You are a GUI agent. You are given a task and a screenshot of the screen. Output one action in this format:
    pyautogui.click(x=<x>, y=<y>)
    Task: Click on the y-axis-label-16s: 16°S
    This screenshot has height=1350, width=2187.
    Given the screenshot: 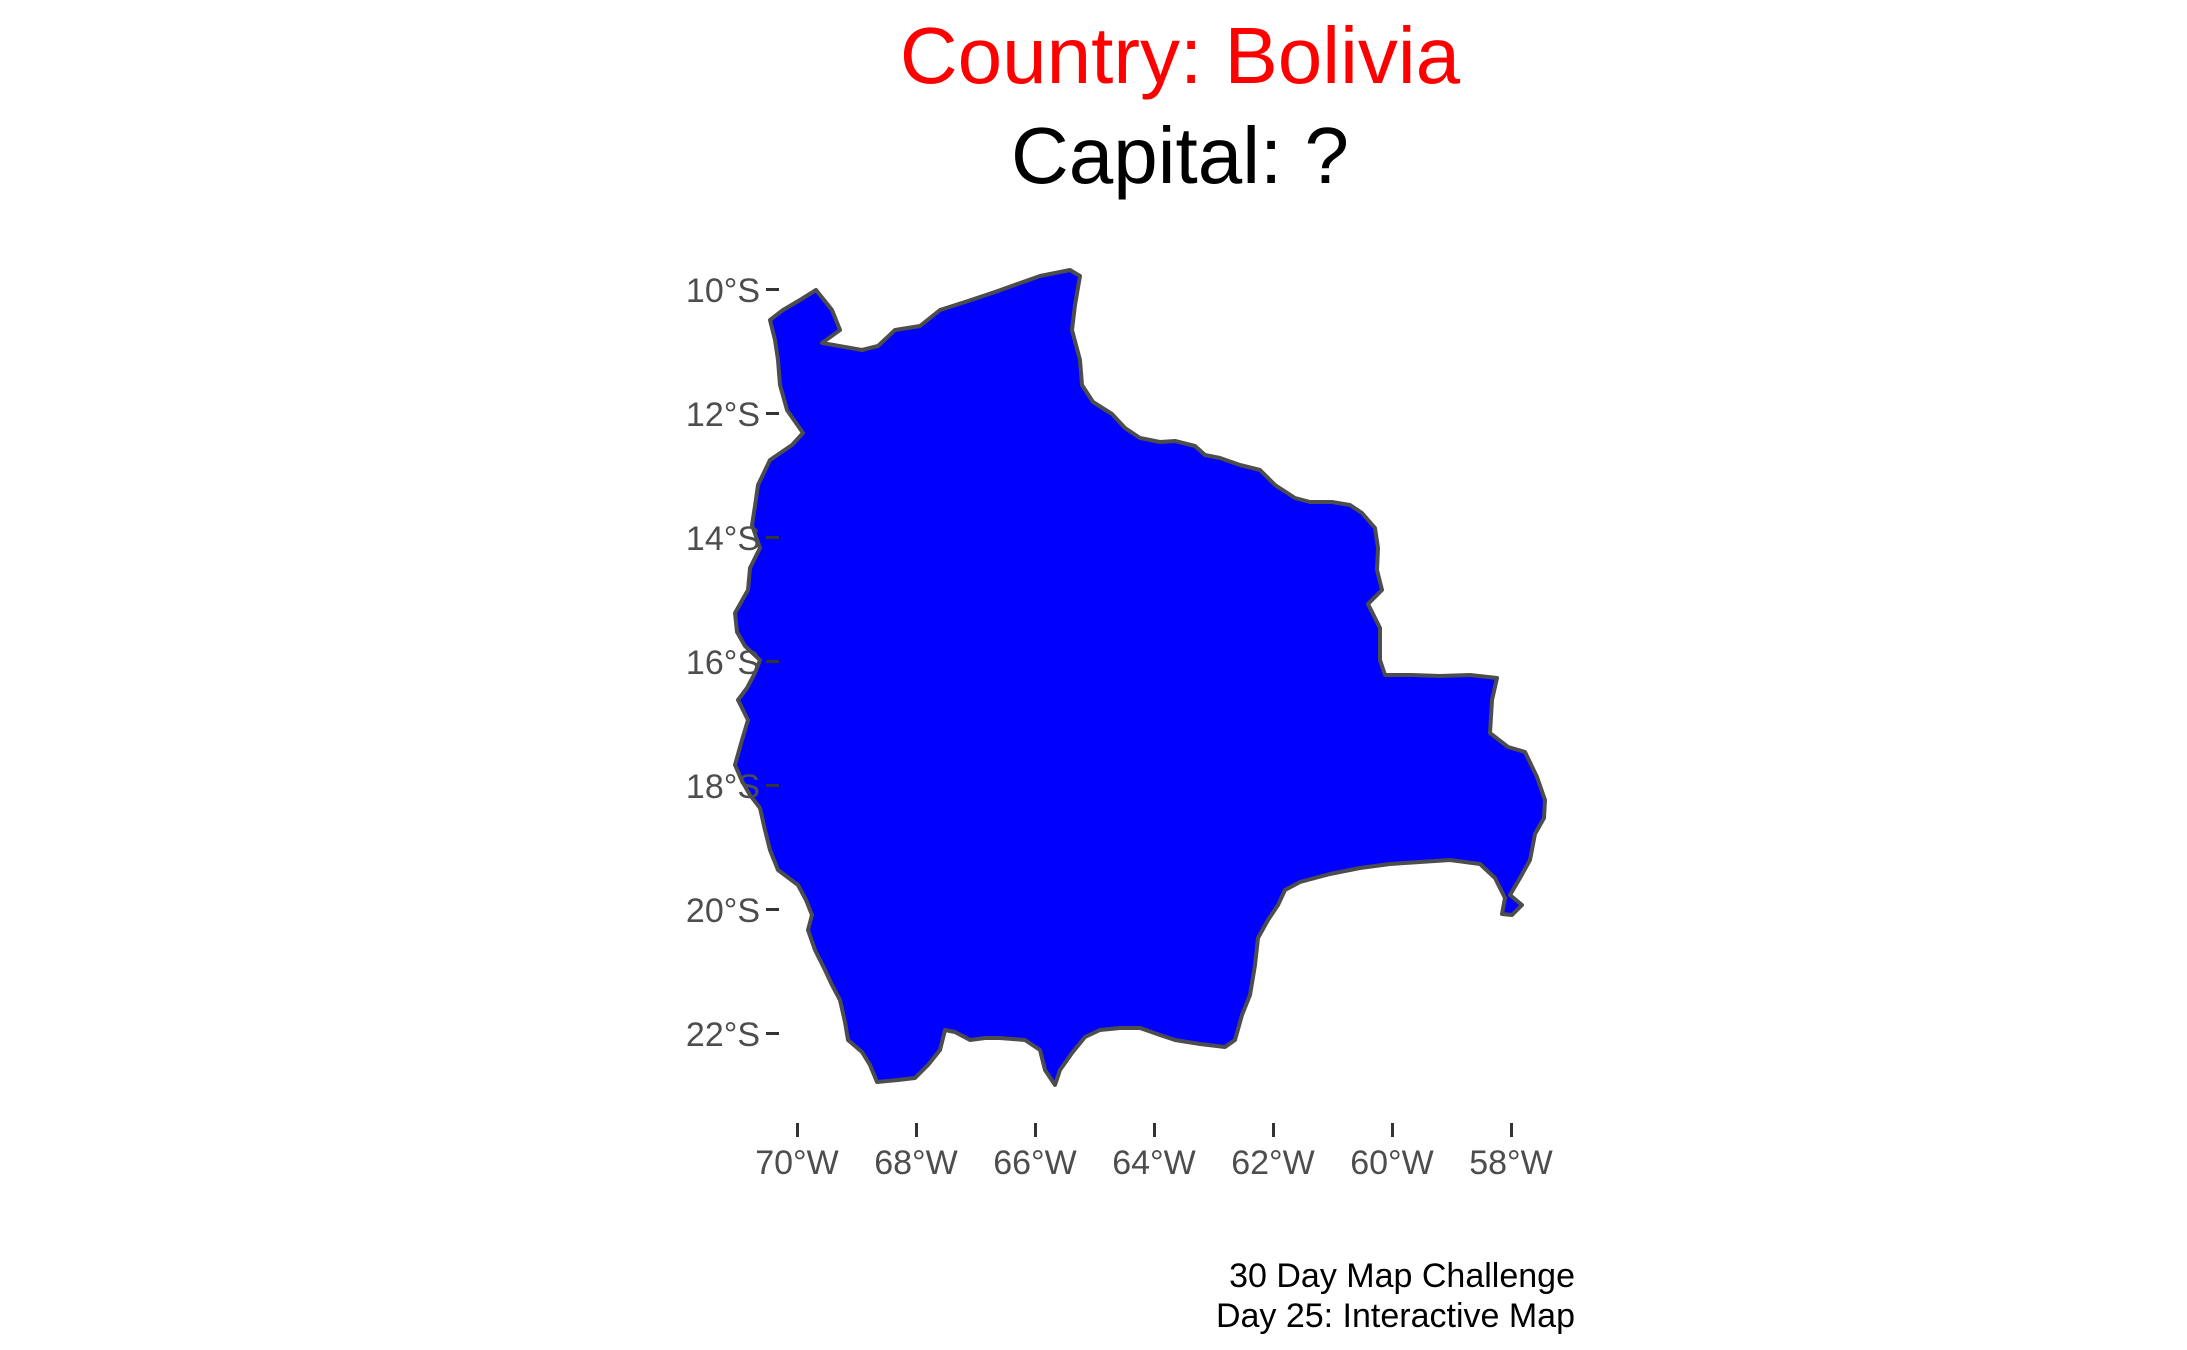 What is the action you would take?
    pyautogui.click(x=722, y=663)
    